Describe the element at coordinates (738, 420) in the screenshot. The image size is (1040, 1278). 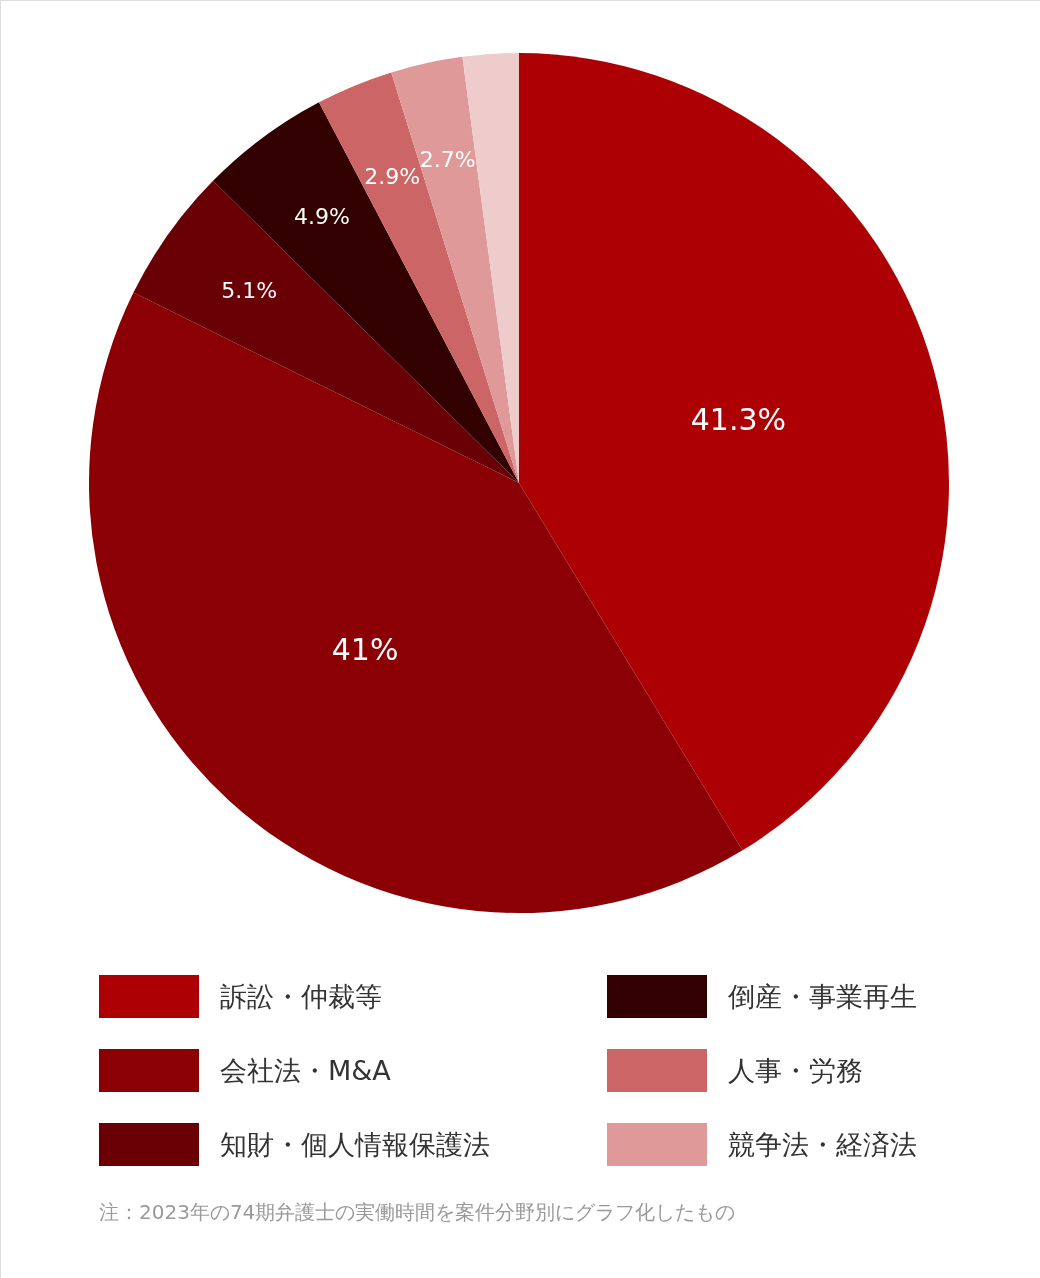
I see `data-label: 41.3%` at that location.